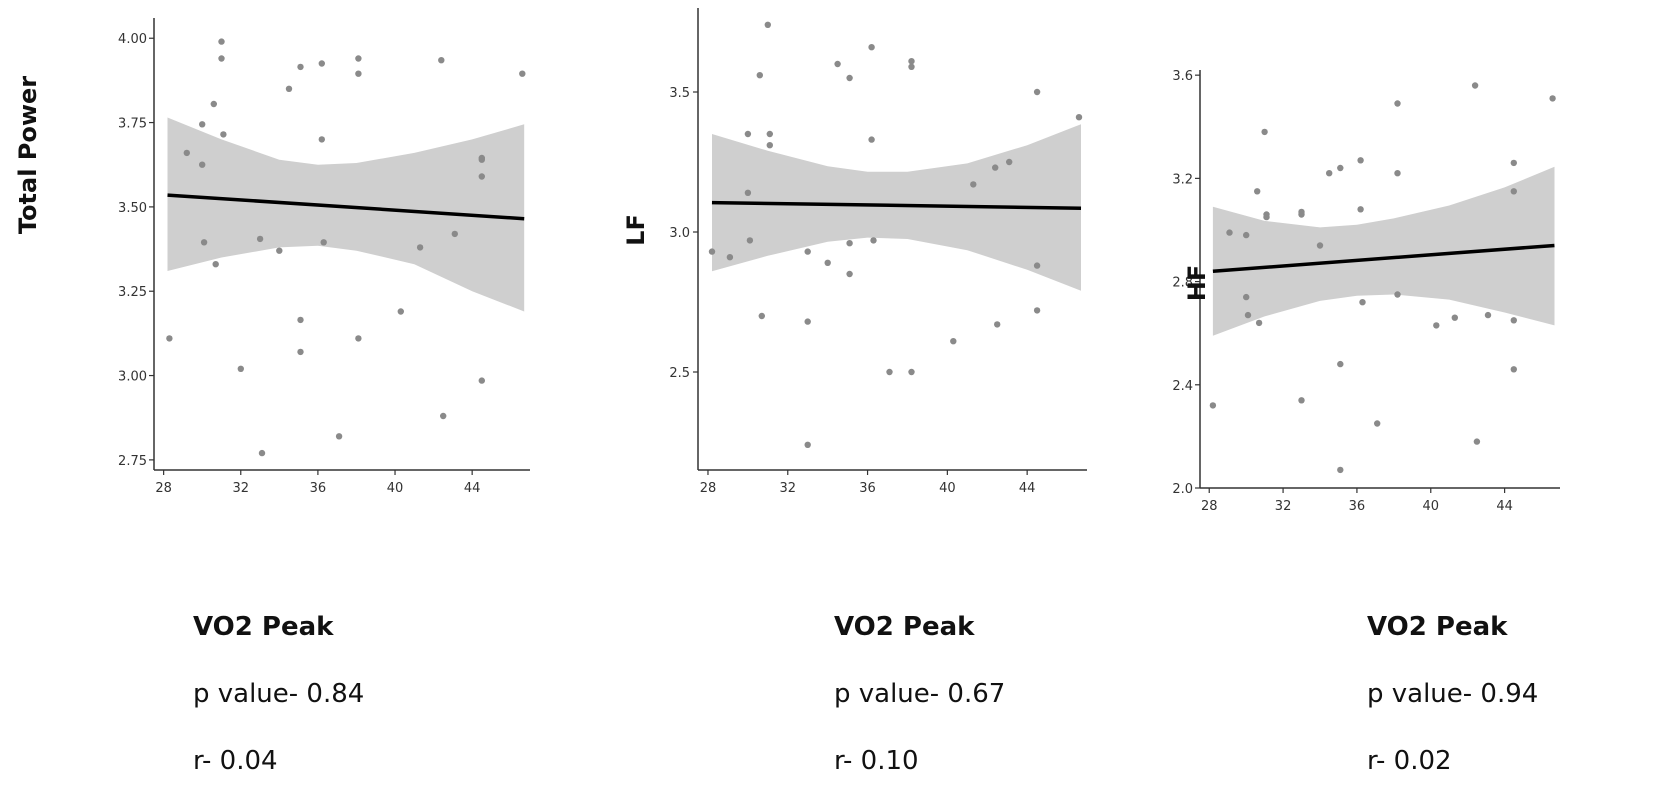  Describe the element at coordinates (28, 155) in the screenshot. I see `panel-1-y-axis-label: Total Power` at that location.